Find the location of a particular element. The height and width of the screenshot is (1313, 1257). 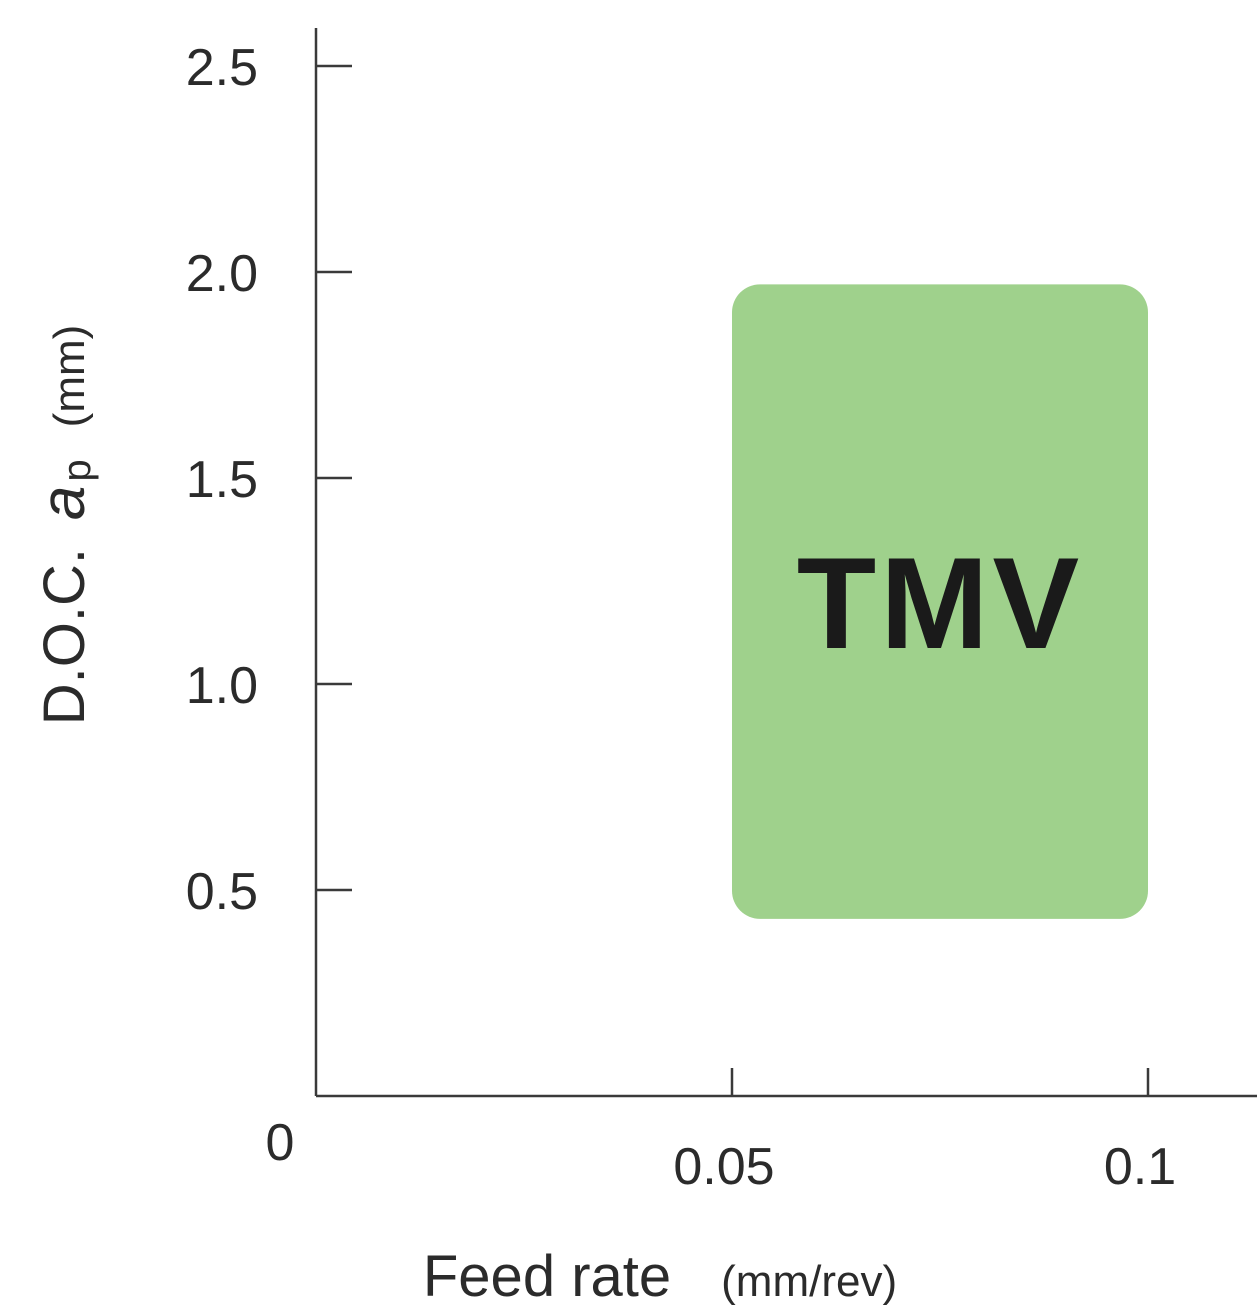

y-tick-label: 2.5 is located at coordinates (222, 68).